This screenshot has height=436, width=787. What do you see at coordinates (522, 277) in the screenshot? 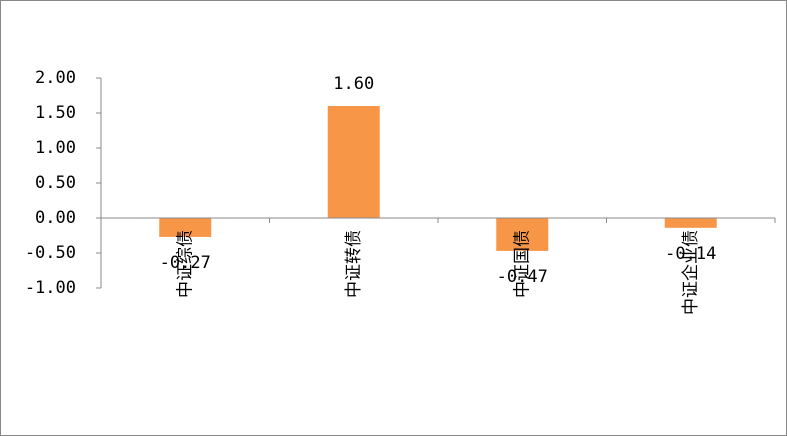
I see `value-label: -0.47` at bounding box center [522, 277].